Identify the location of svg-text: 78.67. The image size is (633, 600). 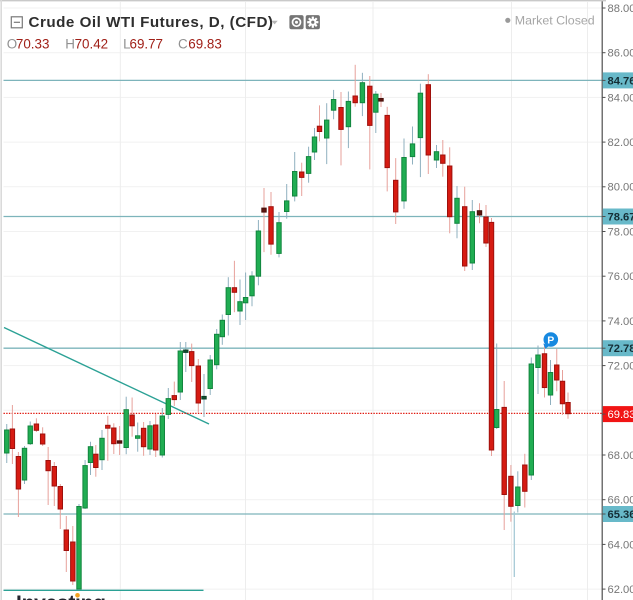
(620, 217).